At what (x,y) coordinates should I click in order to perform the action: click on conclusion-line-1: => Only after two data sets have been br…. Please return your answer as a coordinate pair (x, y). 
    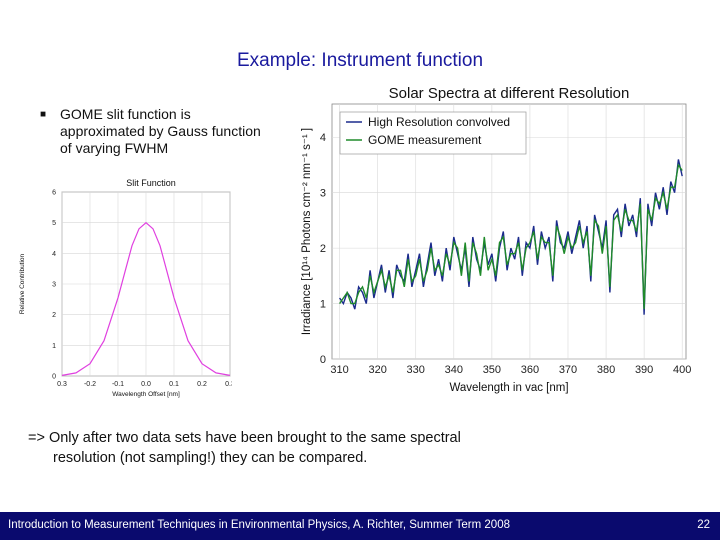
    Looking at the image, I should click on (244, 438).